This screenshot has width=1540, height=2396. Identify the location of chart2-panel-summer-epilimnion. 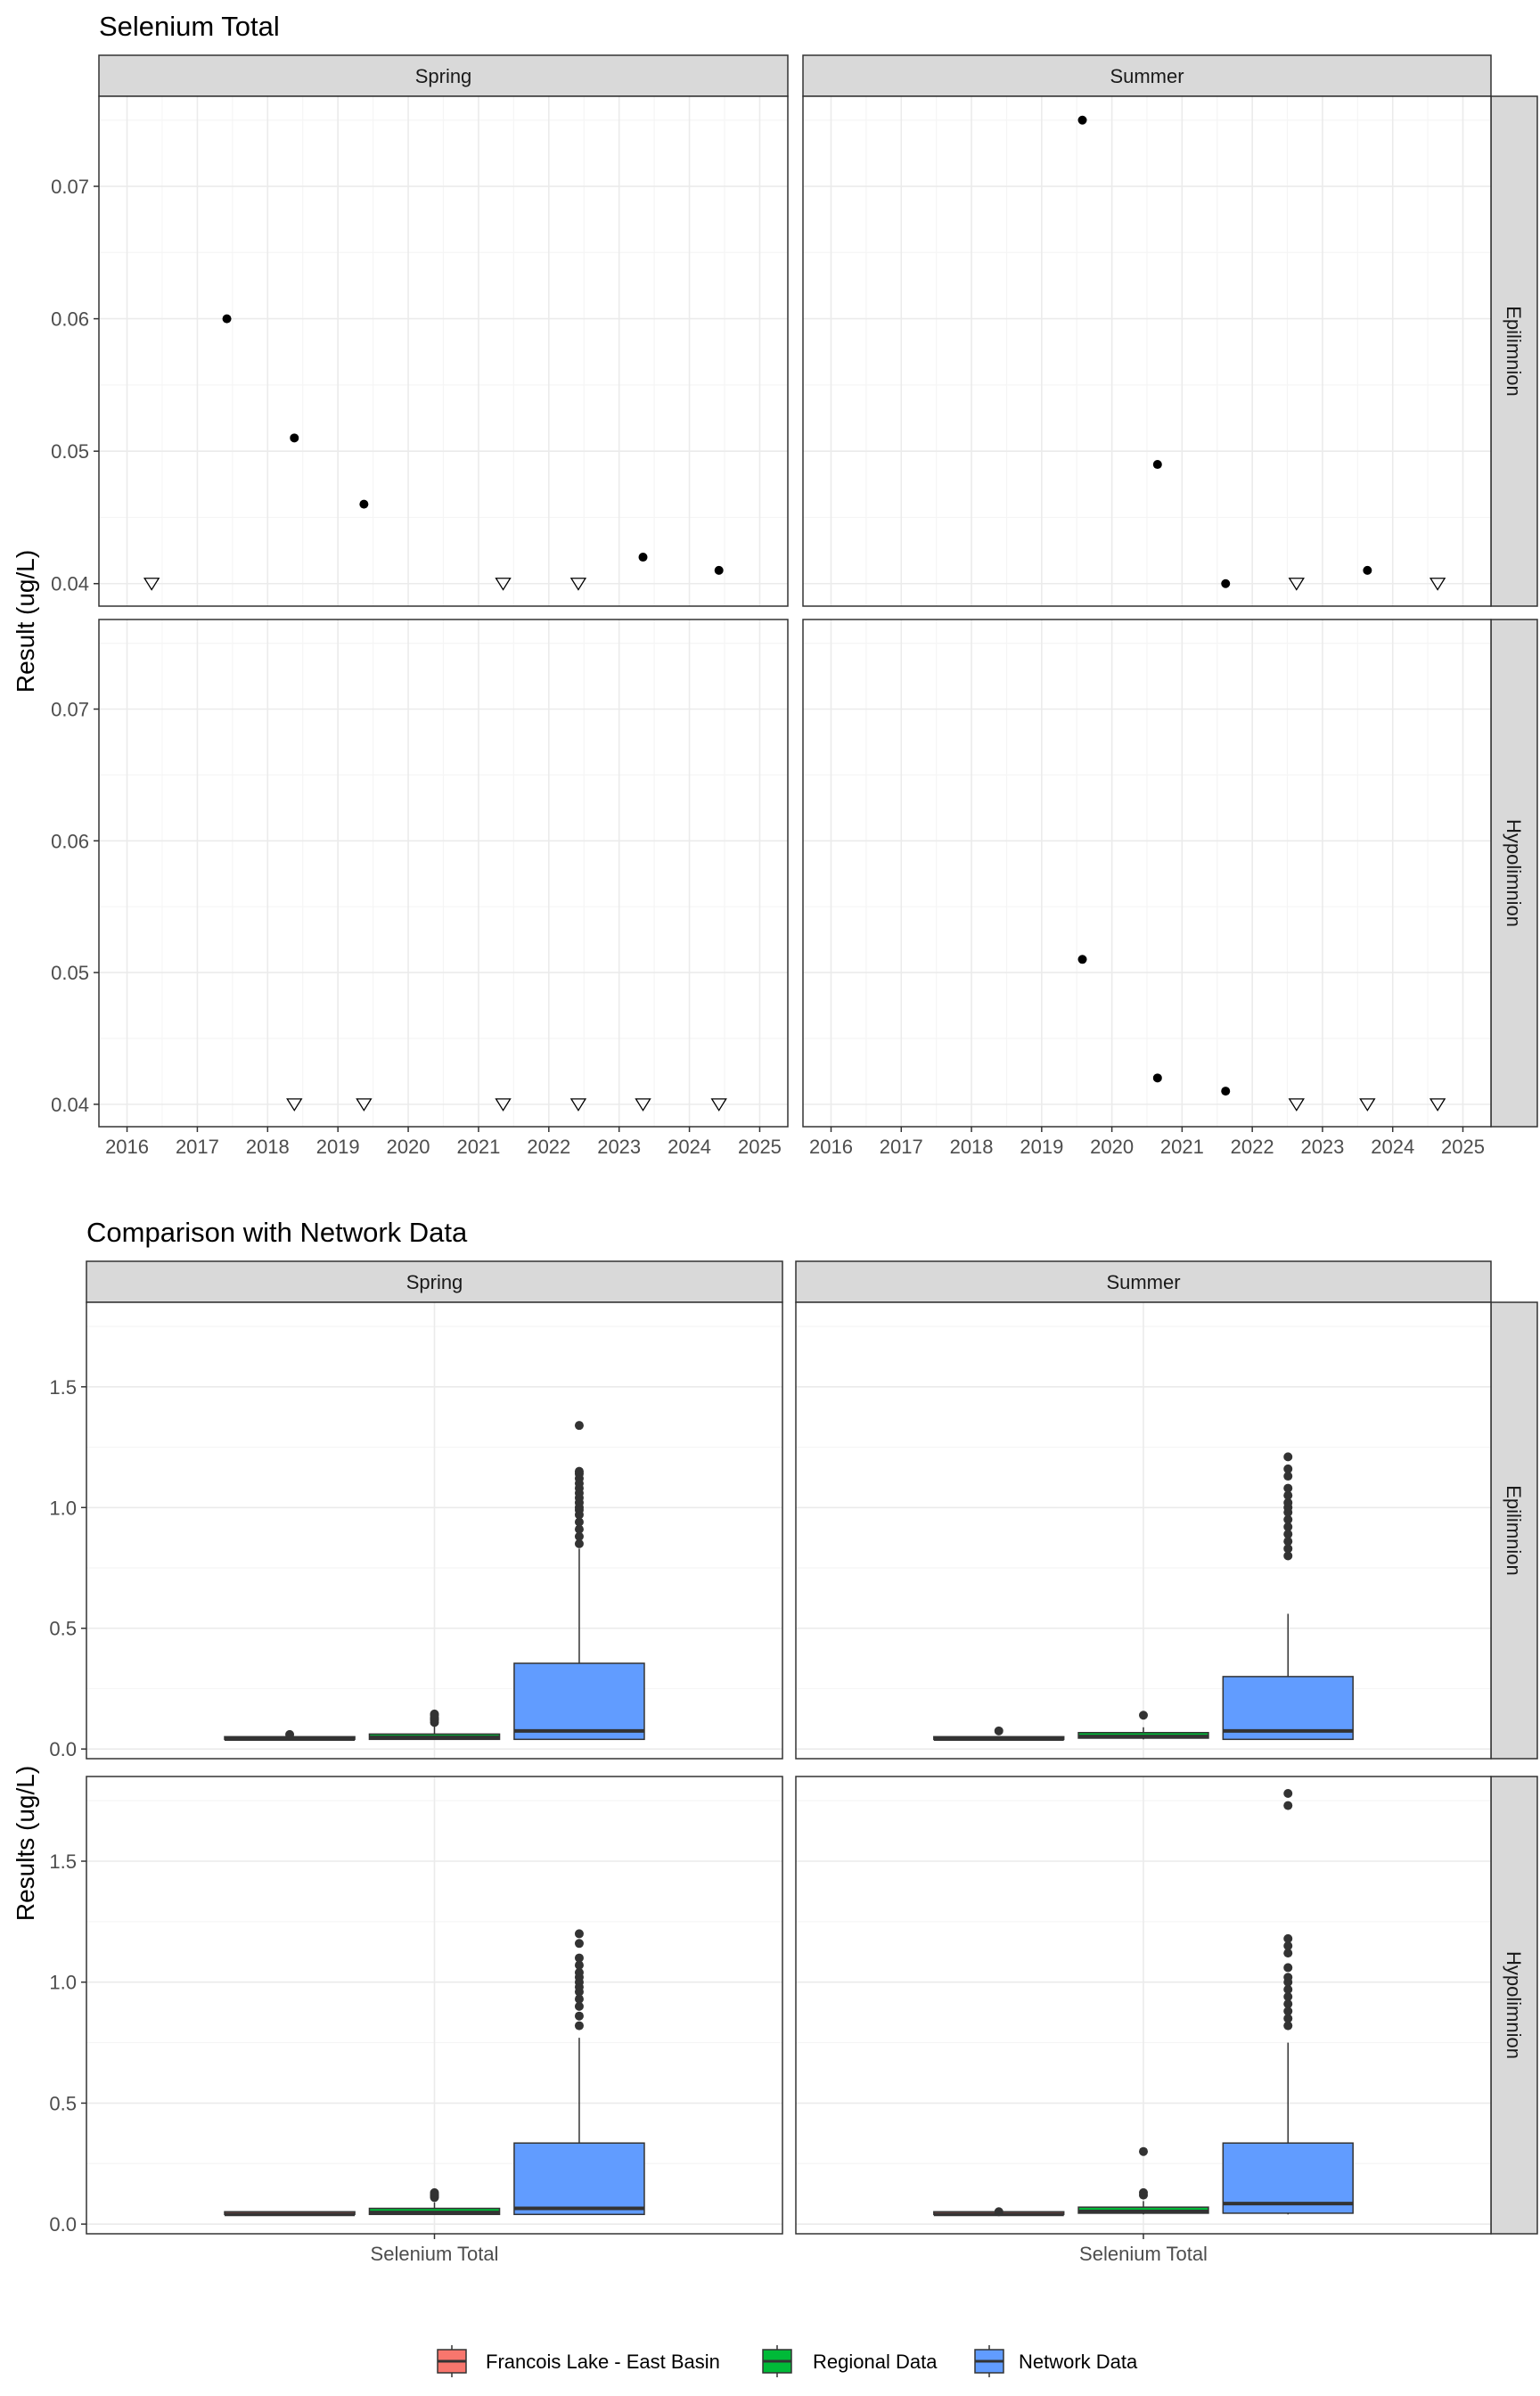
(1143, 1530).